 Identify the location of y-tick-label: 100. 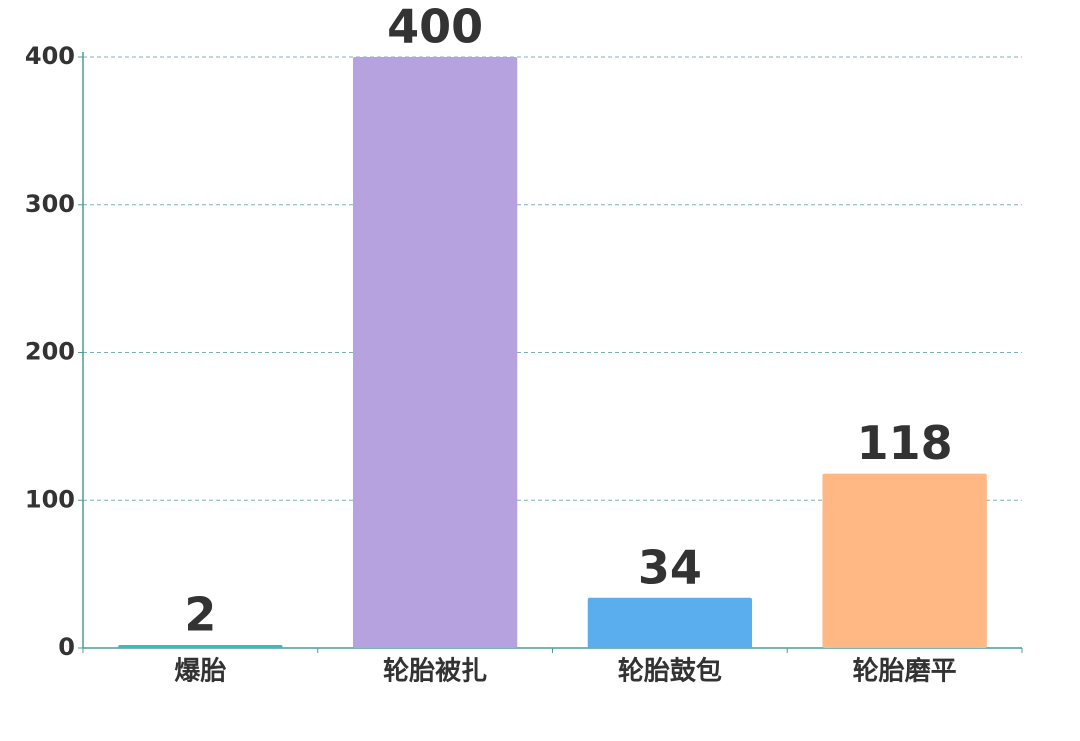
(50, 499).